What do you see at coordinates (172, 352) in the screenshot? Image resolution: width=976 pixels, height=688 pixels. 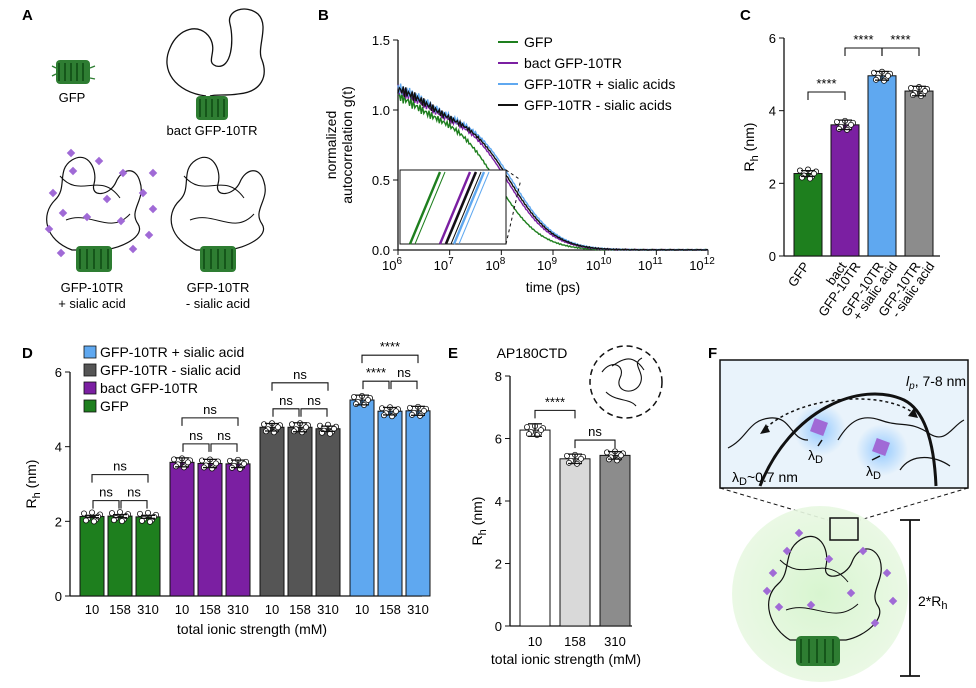 I see `d-legend-label-0: GFP-10TR + sialic acid` at bounding box center [172, 352].